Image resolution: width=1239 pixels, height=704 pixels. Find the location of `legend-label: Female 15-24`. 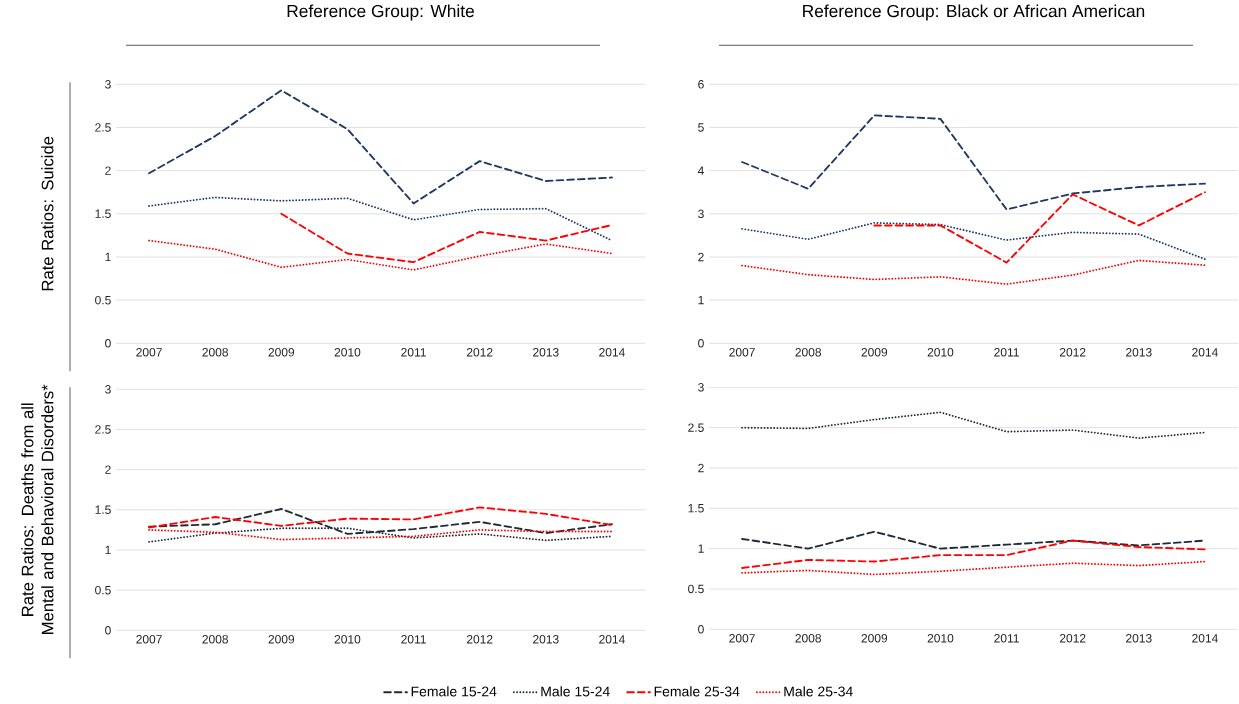

legend-label: Female 15-24 is located at coordinates (454, 691).